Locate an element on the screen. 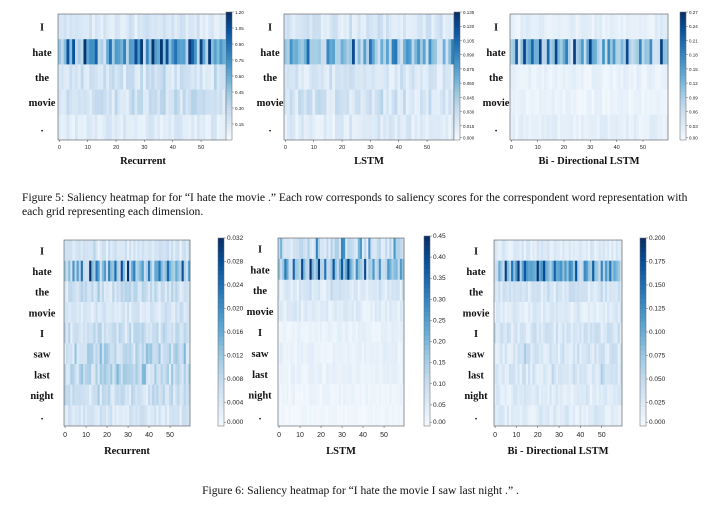 Image resolution: width=721 pixels, height=505 pixels. colorbar-tick-label: 0.000 is located at coordinates (235, 422).